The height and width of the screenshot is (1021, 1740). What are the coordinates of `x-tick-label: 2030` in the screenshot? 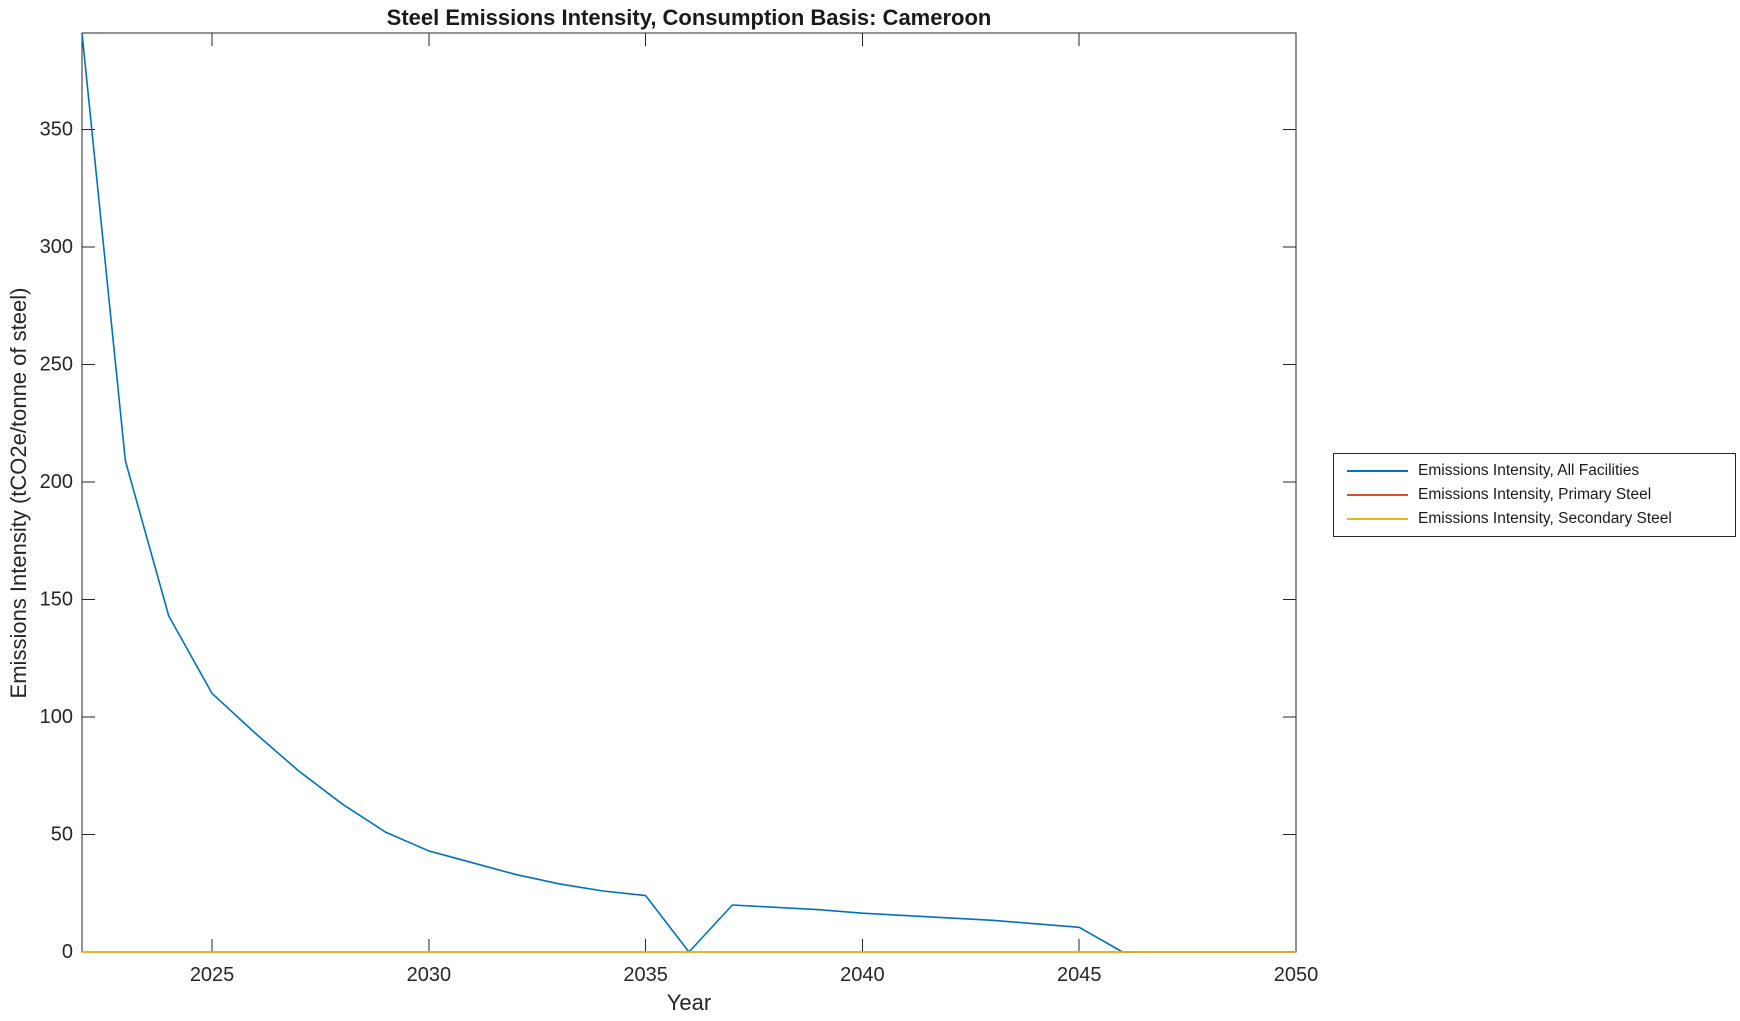 It's located at (429, 975).